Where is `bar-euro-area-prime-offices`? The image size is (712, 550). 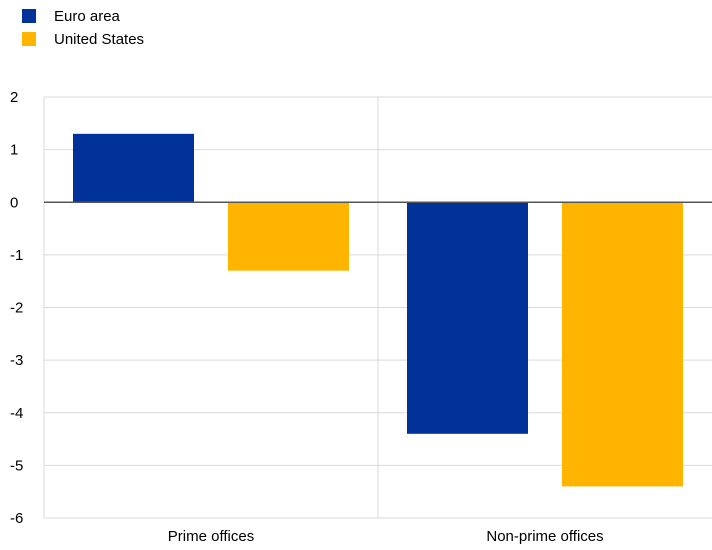
bar-euro-area-prime-offices is located at coordinates (133, 168).